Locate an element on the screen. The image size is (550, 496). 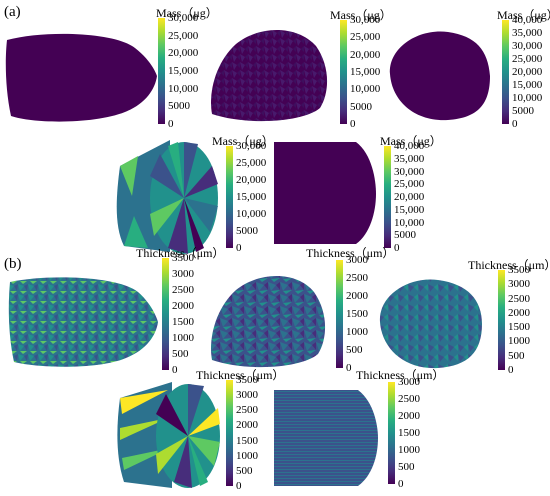
mass-shape-dome is located at coordinates (269, 74).